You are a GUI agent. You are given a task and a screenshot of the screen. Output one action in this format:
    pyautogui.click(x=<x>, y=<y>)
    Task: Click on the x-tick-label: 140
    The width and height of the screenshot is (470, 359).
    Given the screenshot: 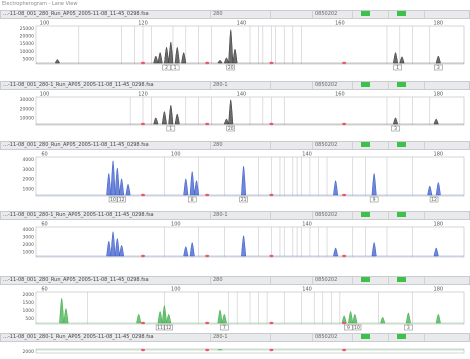 What is the action you would take?
    pyautogui.click(x=307, y=225)
    